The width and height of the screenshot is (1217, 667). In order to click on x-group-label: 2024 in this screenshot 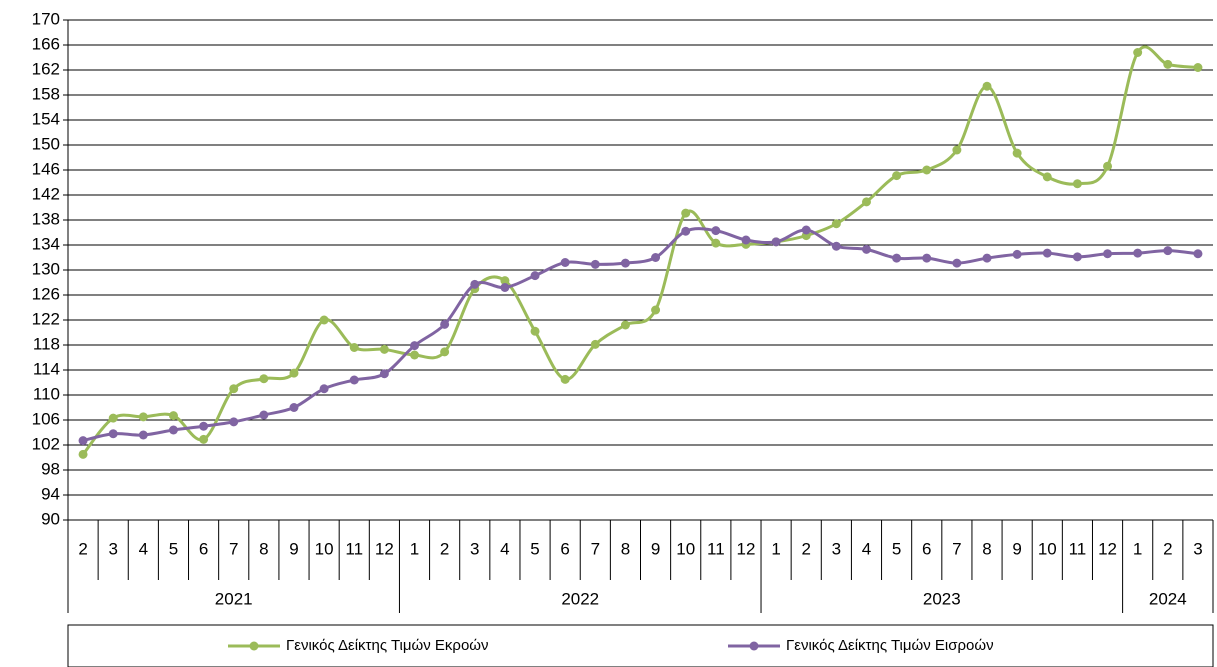, I will do `click(1168, 598)`.